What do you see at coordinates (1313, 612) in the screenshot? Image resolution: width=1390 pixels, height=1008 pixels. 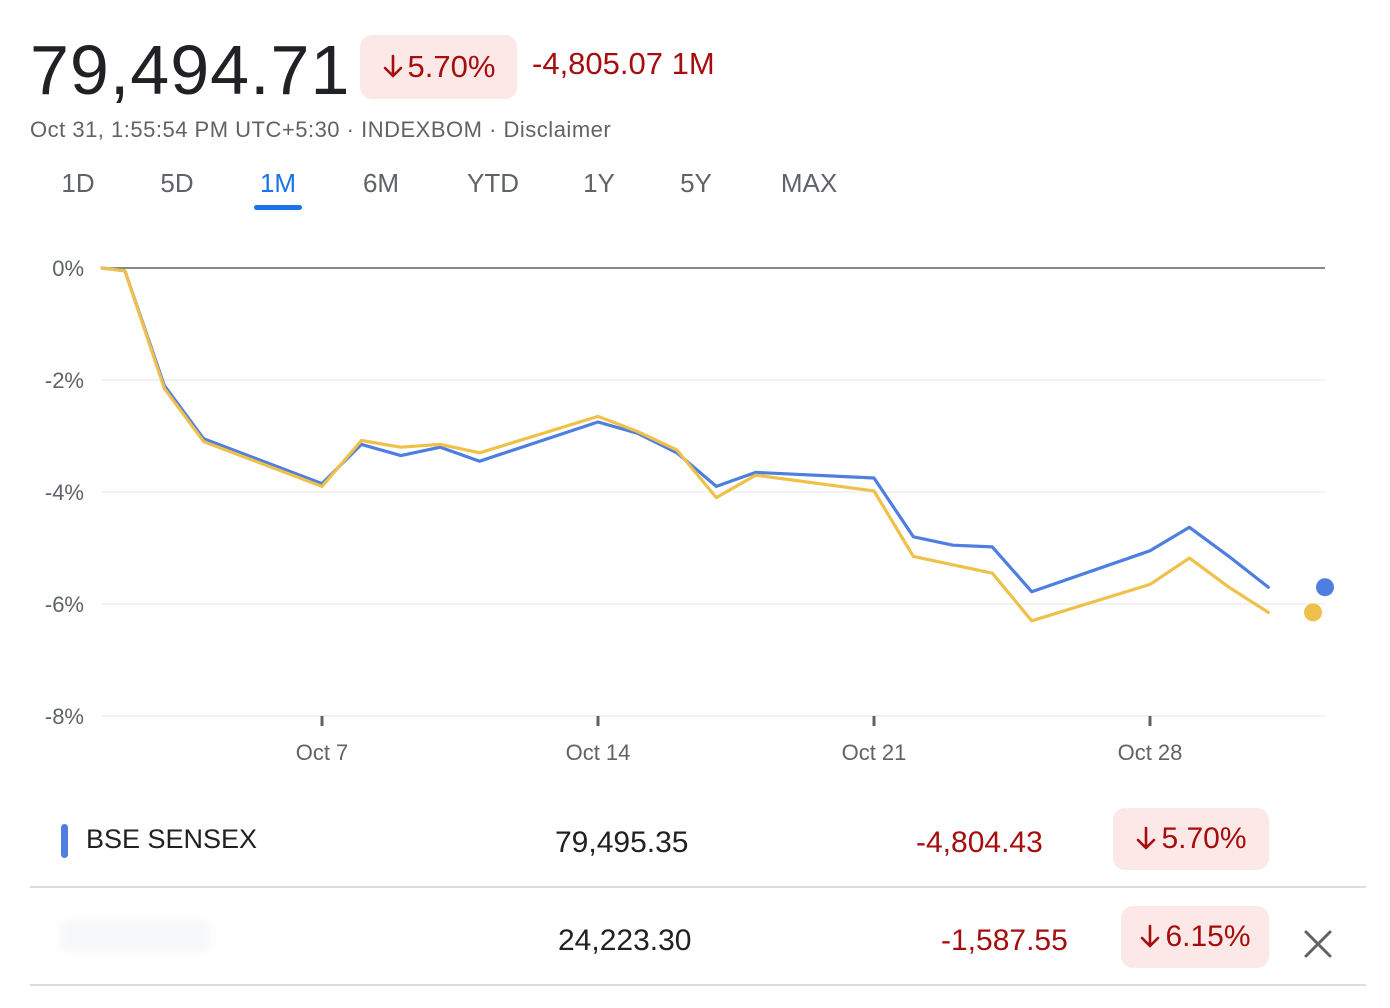 I see `series-endpoint-comparison` at bounding box center [1313, 612].